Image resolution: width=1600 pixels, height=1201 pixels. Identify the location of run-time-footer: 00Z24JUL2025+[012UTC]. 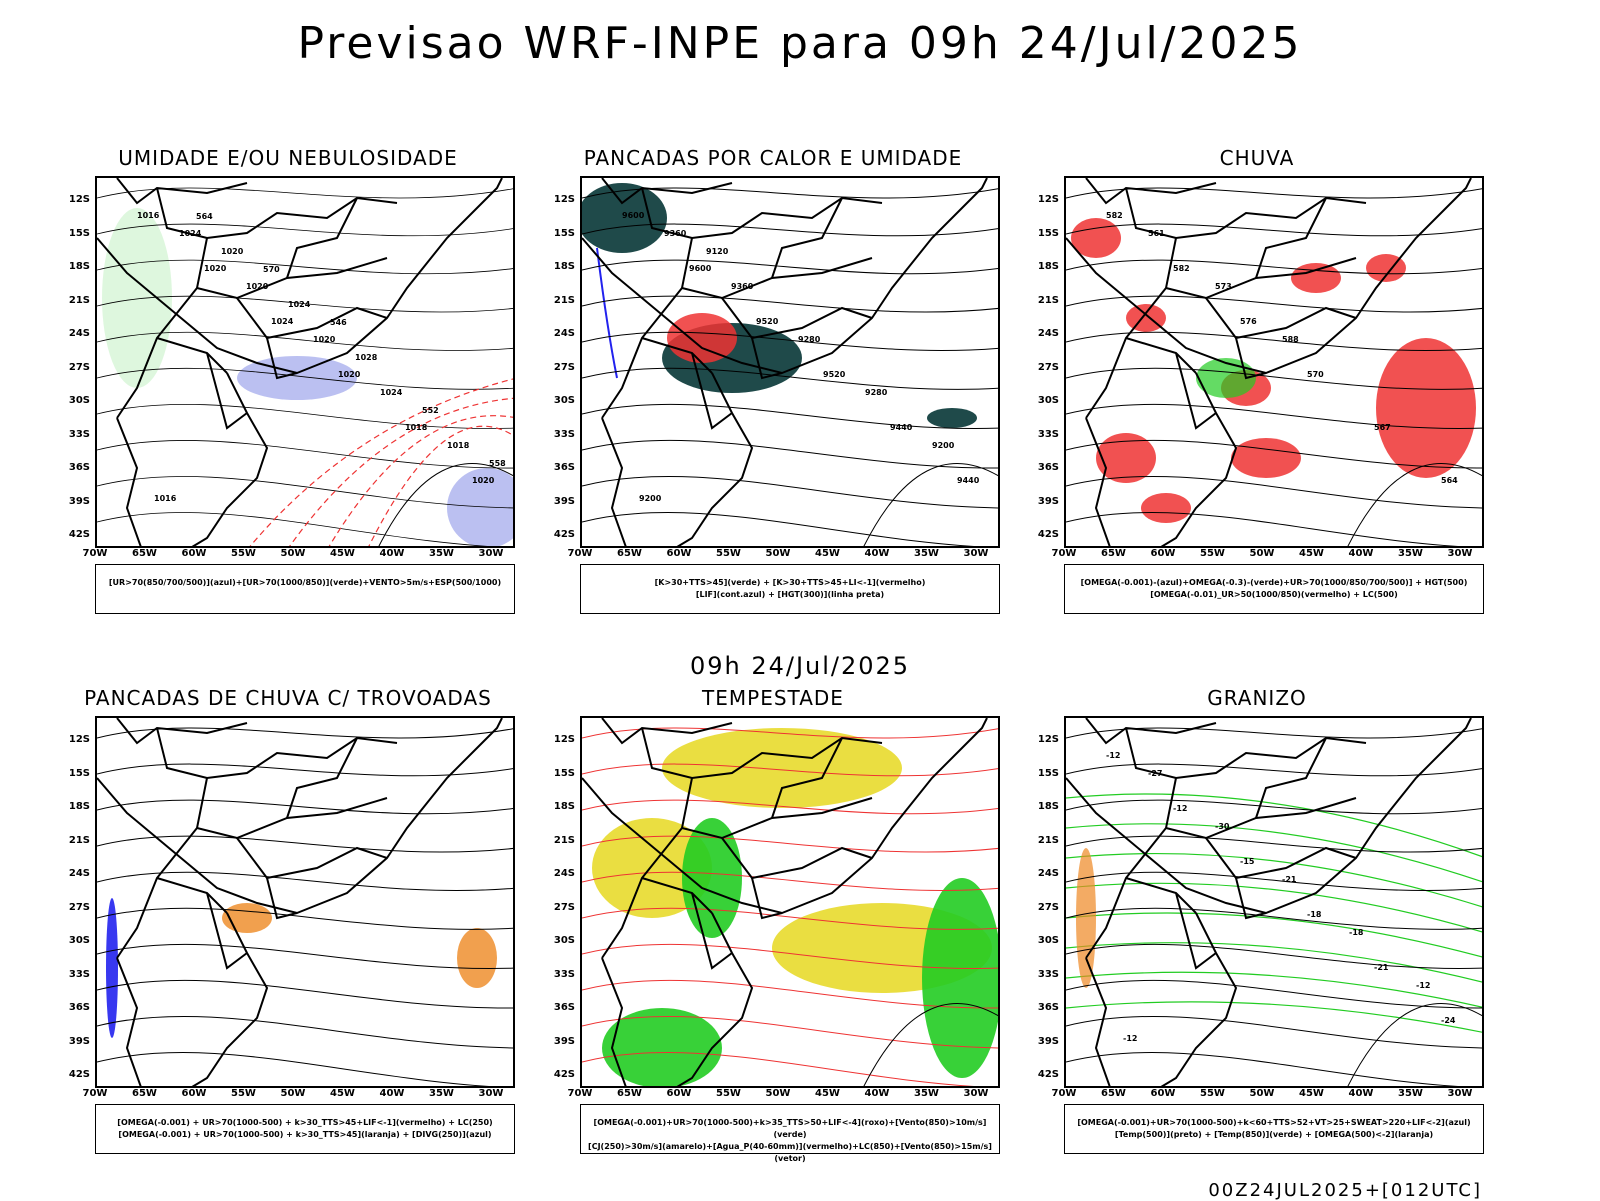
(1345, 1190).